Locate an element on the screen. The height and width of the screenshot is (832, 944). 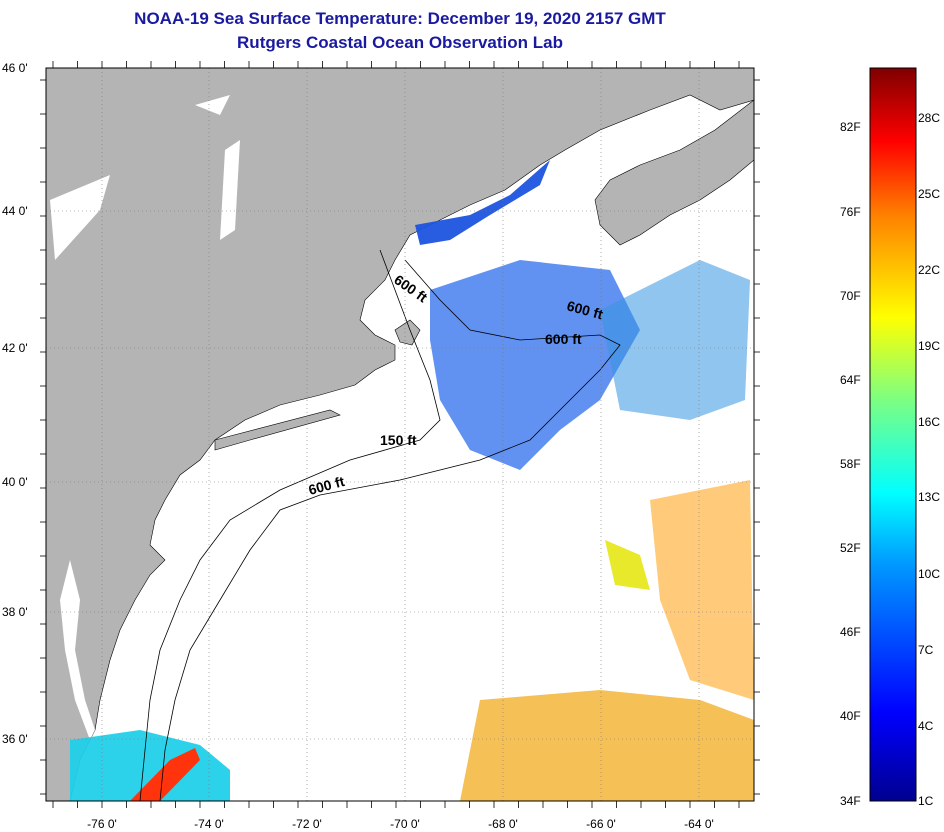
x-tick-label: -76 0' is located at coordinates (102, 824).